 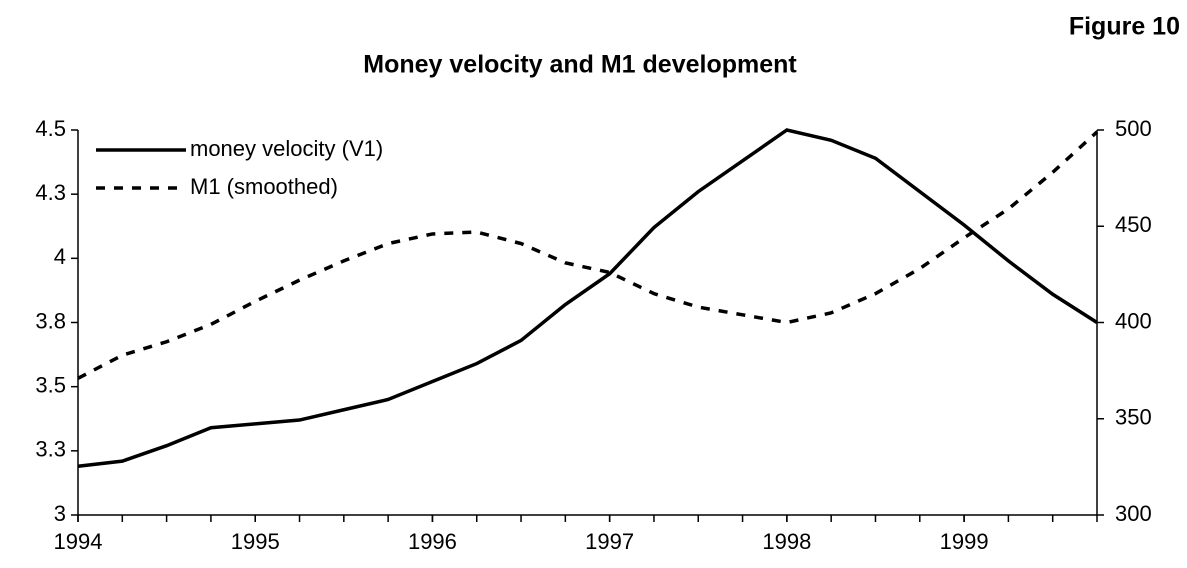 I want to click on x-tick-label: 1994, so click(x=78, y=541).